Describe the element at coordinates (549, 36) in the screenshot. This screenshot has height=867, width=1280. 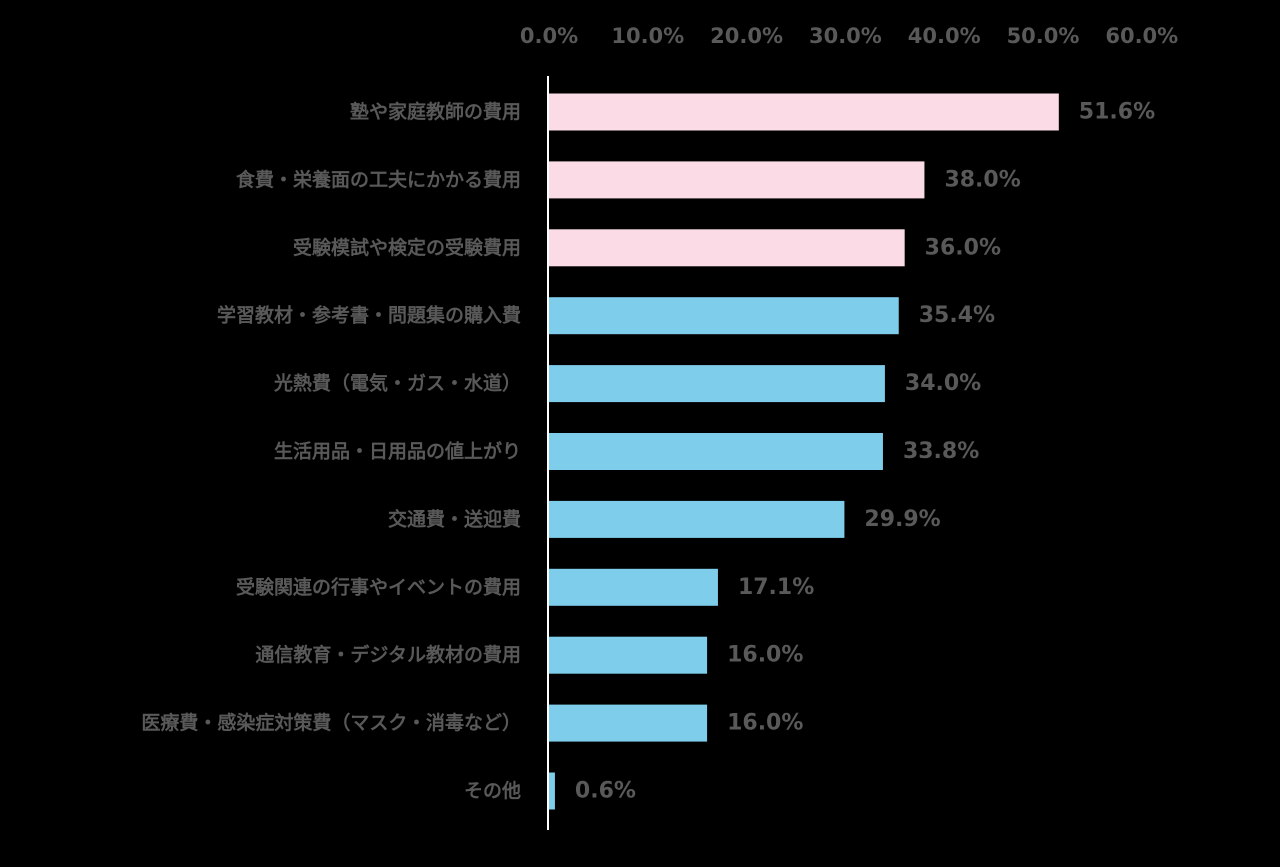
I see `x-tick-label: 0.0%` at that location.